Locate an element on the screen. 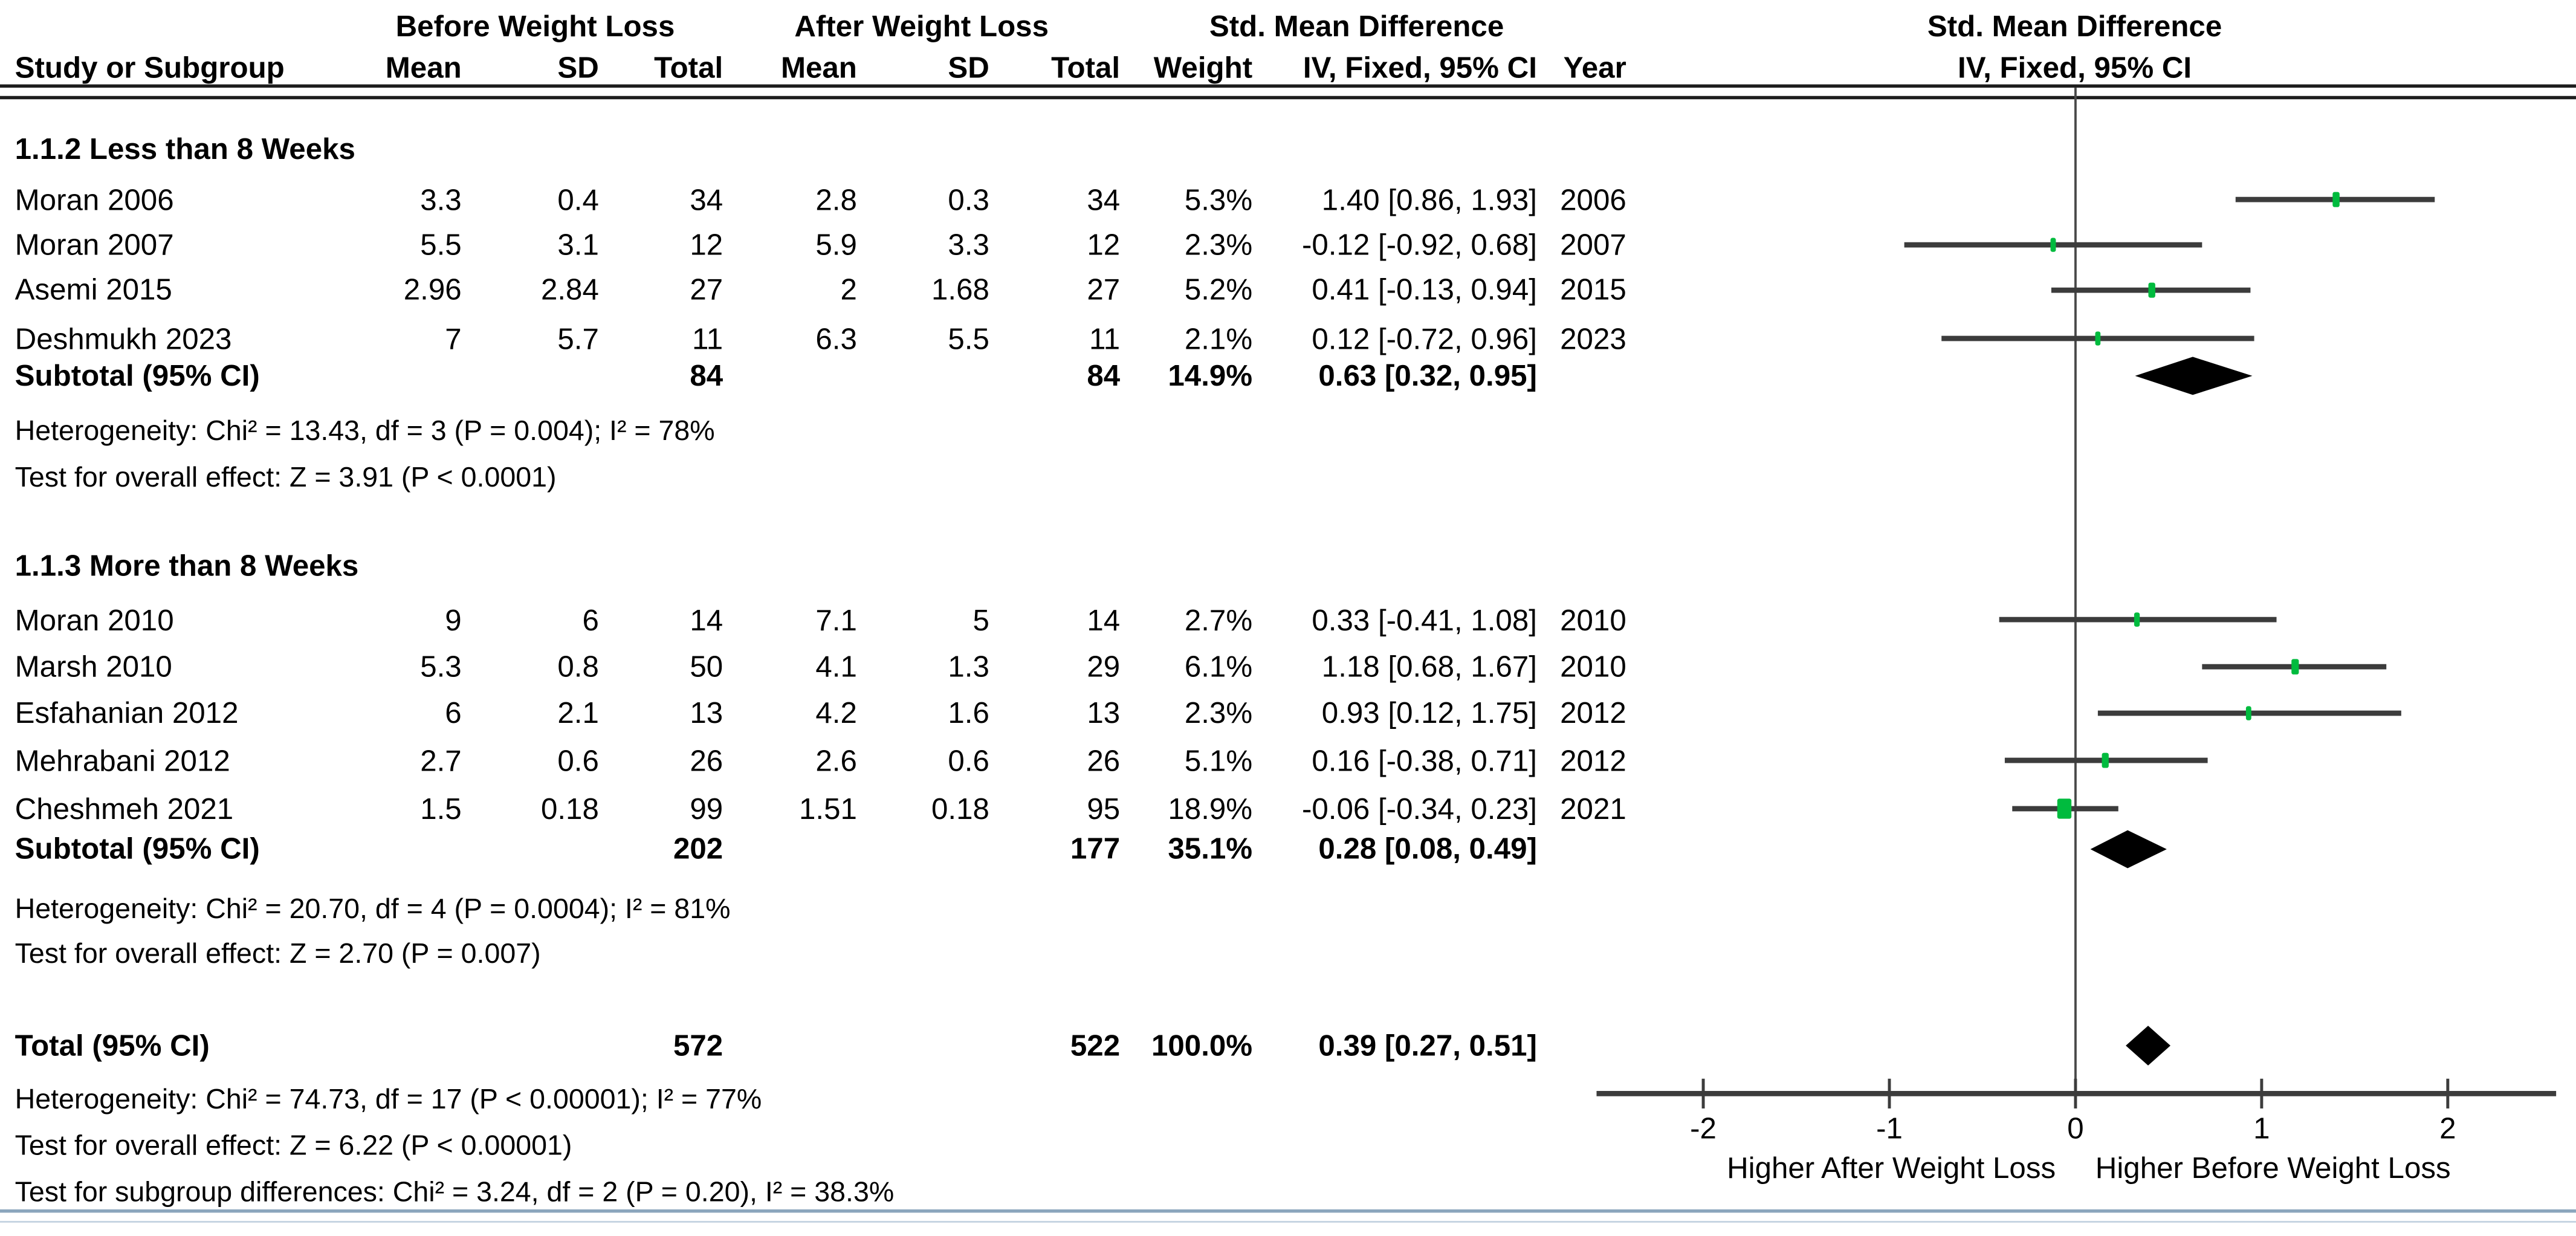 The image size is (2576, 1236). cell-mean2: 1.51 is located at coordinates (827, 809).